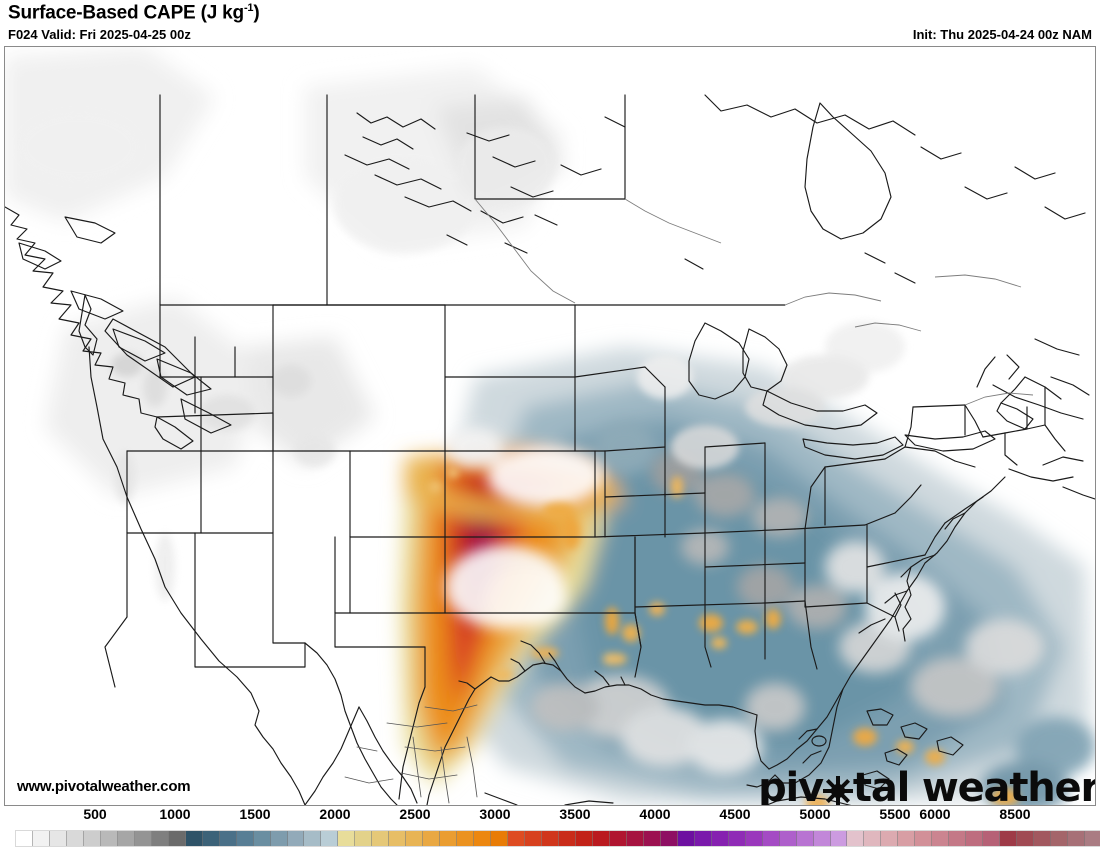 The width and height of the screenshot is (1100, 850). Describe the element at coordinates (754, 302) in the screenshot. I see `province-lines` at that location.